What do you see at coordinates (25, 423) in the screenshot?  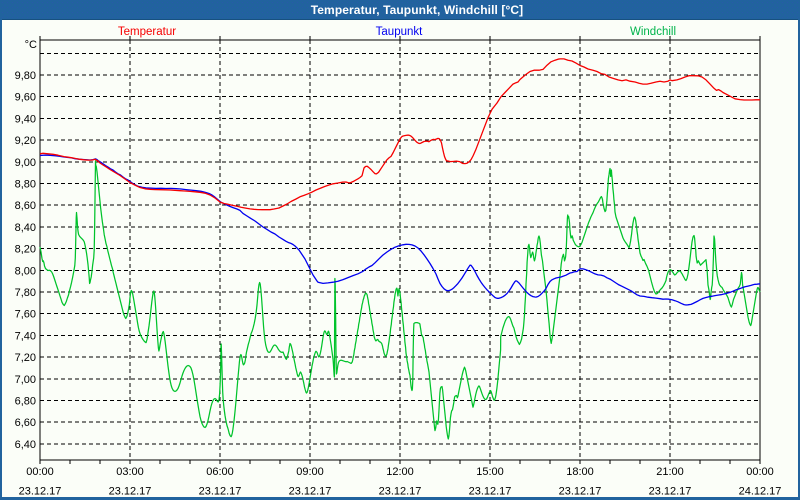 I see `svg-text: 6,60` at bounding box center [25, 423].